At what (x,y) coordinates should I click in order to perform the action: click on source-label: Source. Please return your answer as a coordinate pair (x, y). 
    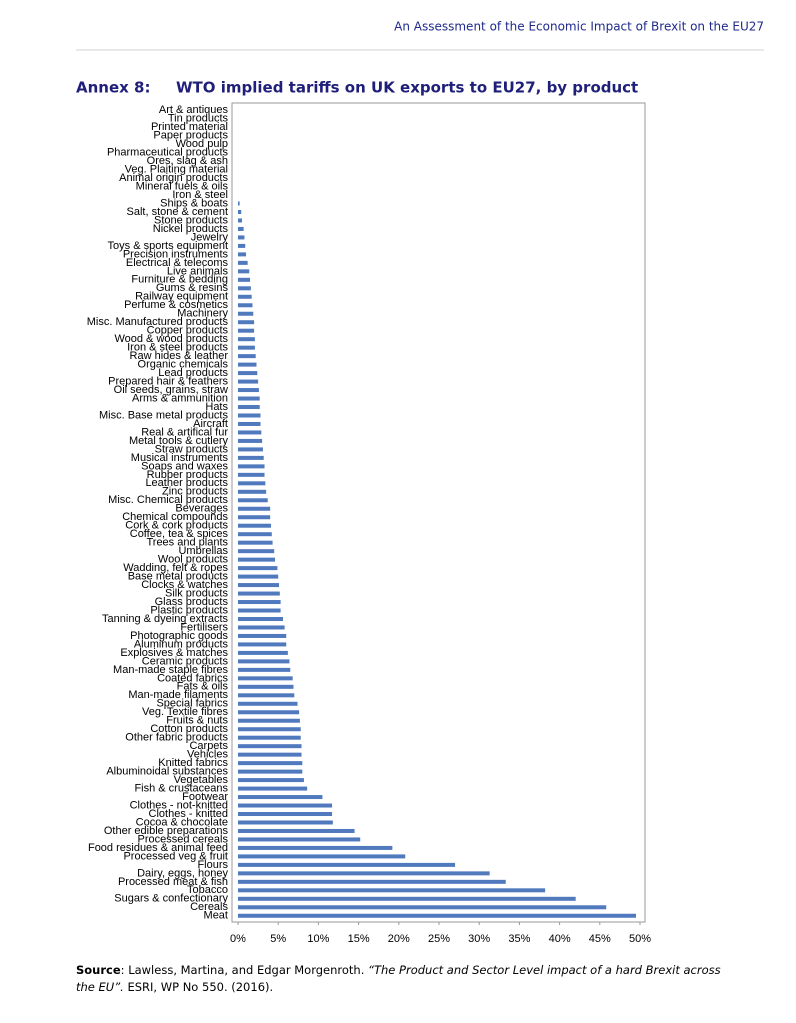
    Looking at the image, I should click on (98, 970).